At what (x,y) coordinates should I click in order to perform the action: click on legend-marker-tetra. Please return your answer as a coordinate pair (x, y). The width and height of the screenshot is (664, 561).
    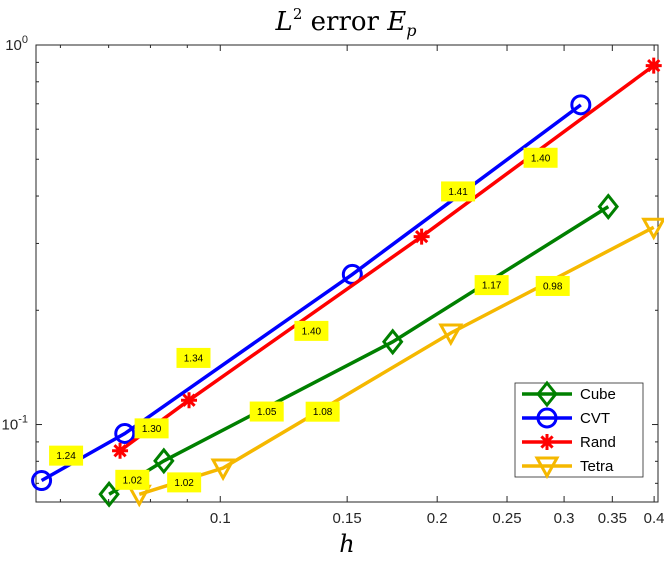
    Looking at the image, I should click on (547, 468).